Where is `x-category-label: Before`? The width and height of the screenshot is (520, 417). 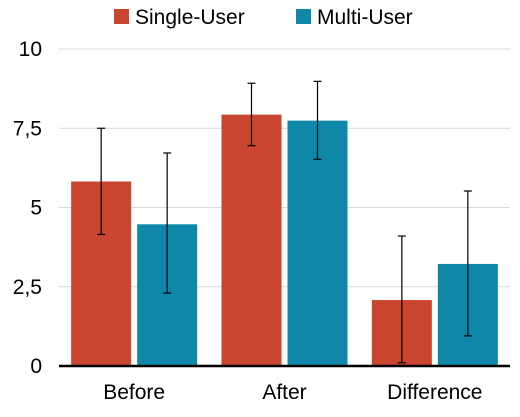 x-category-label: Before is located at coordinates (134, 392).